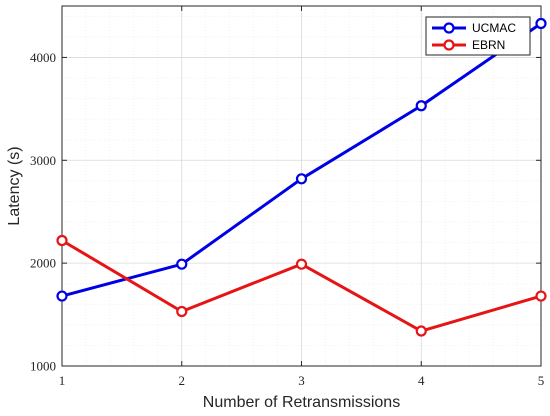  Describe the element at coordinates (43, 366) in the screenshot. I see `y-tick-label: 1000` at that location.